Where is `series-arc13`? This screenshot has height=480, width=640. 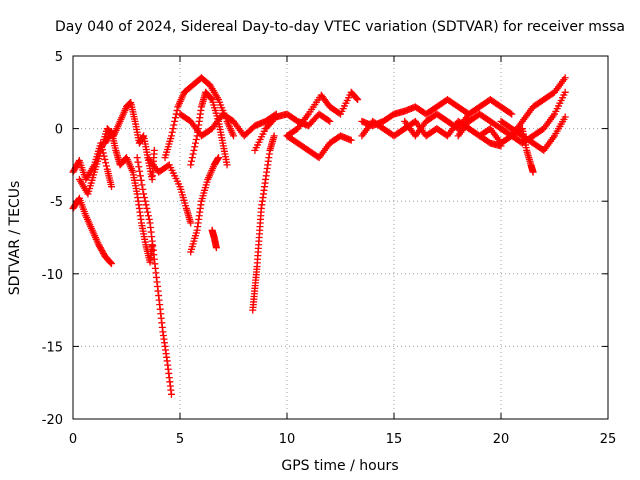 series-arc13 is located at coordinates (263, 223).